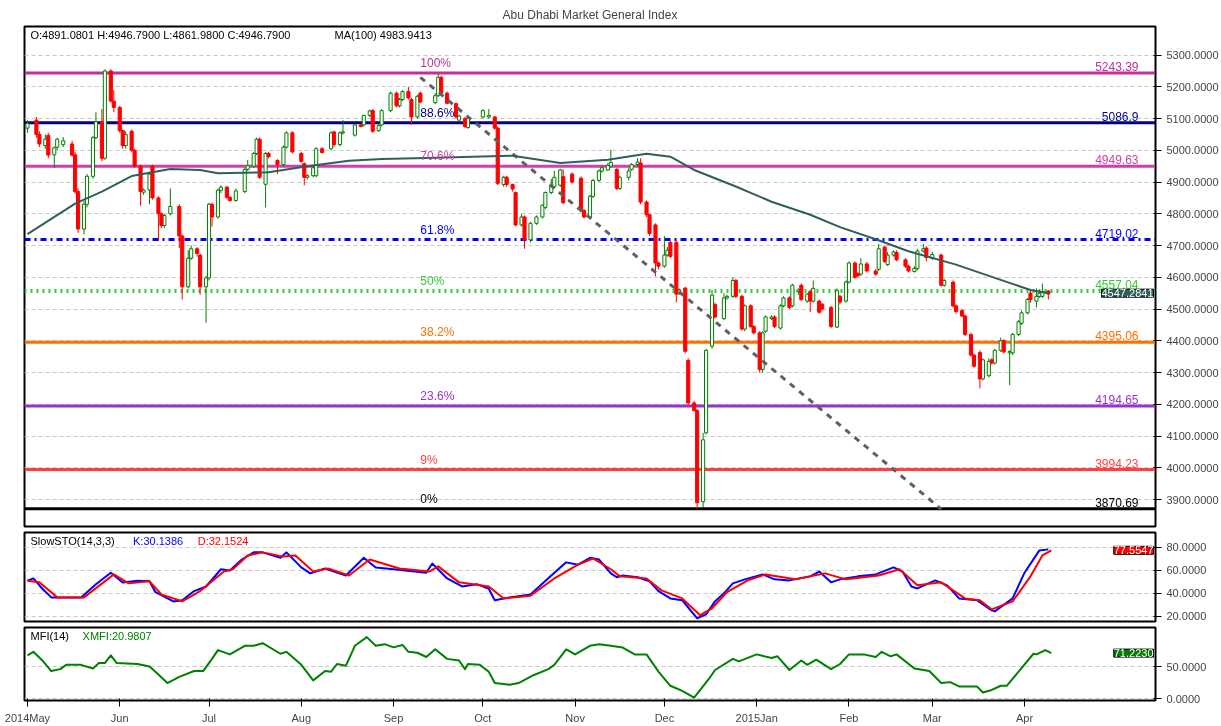  I want to click on y-tick-label: 4300.0000, so click(1192, 372).